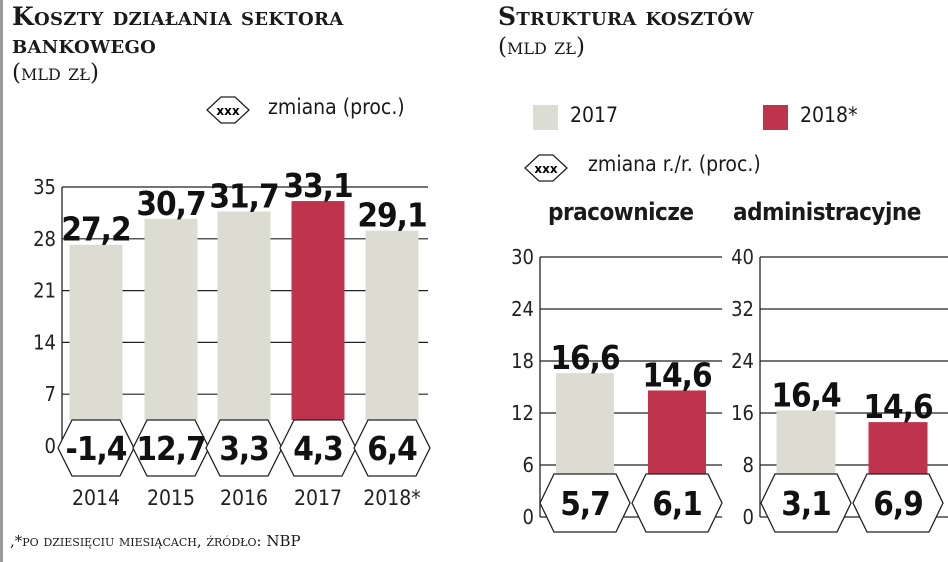 This screenshot has width=948, height=562. I want to click on footnote: ,*po dziesięciu miesiącach, źródło: NBP, so click(155, 541).